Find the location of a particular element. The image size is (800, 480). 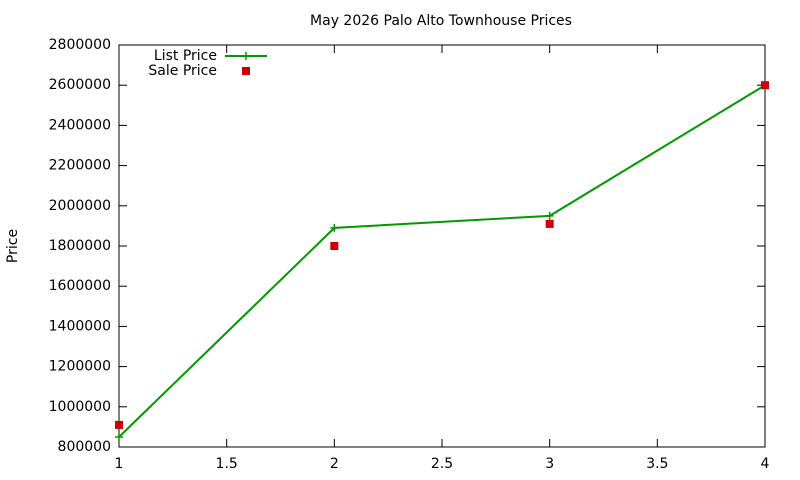

chart-title: May 2026 Palo Alto Townhouse Prices is located at coordinates (441, 21).